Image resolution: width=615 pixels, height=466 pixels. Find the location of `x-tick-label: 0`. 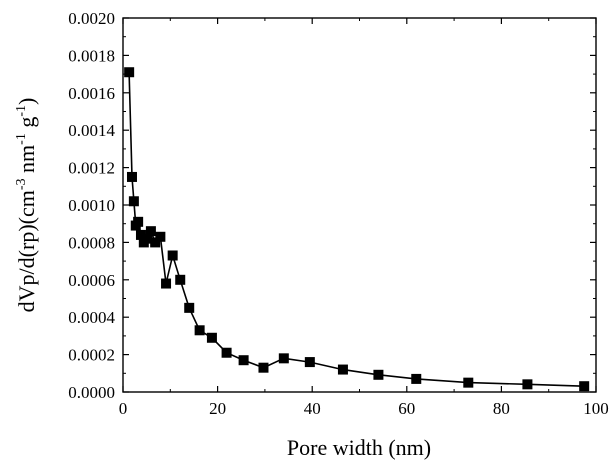

x-tick-label: 0 is located at coordinates (123, 408).